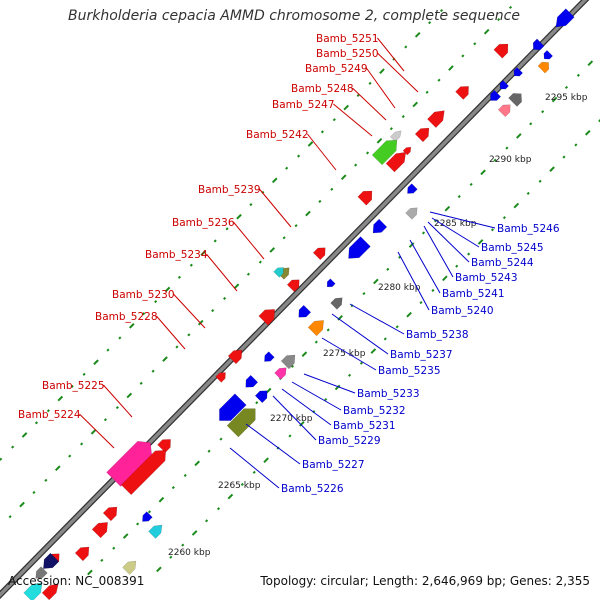 This screenshot has height=600, width=600. What do you see at coordinates (203, 223) in the screenshot?
I see `gene-label: Bamb_5236` at bounding box center [203, 223].